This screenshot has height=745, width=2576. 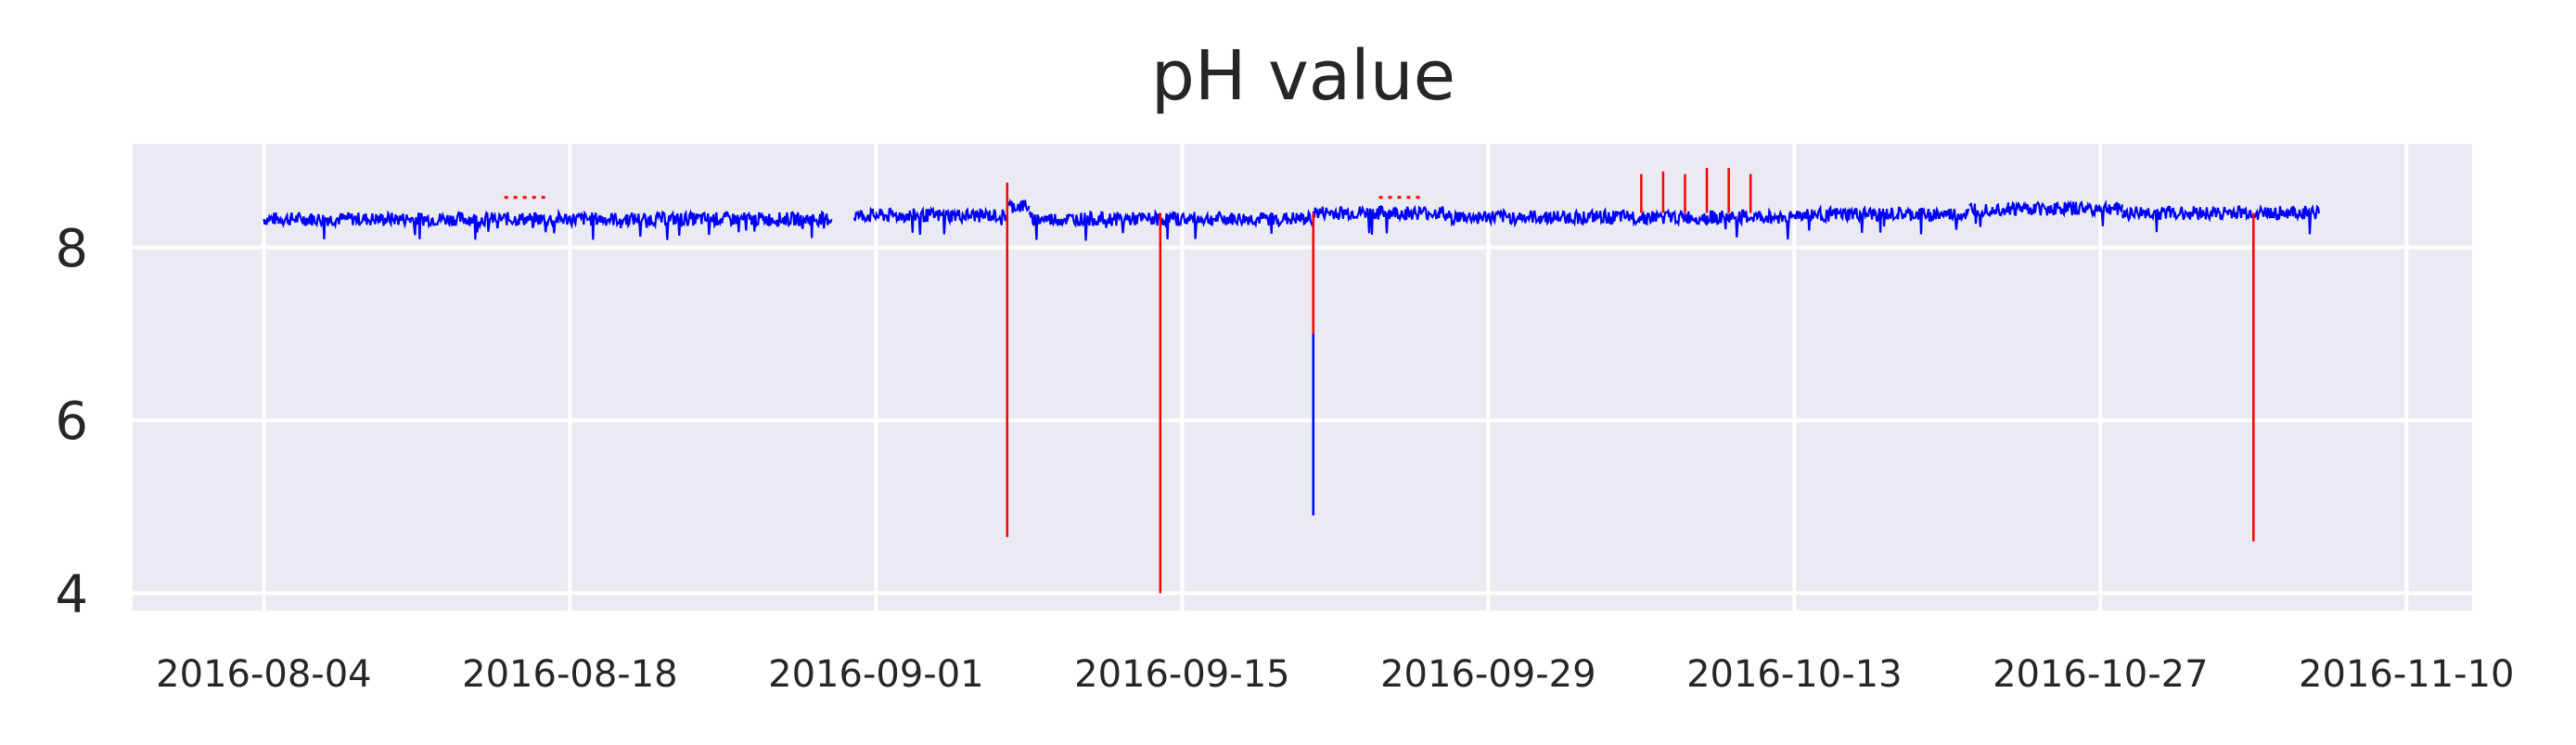 What do you see at coordinates (1794, 674) in the screenshot?
I see `x-tick-label: 2016-10-13` at bounding box center [1794, 674].